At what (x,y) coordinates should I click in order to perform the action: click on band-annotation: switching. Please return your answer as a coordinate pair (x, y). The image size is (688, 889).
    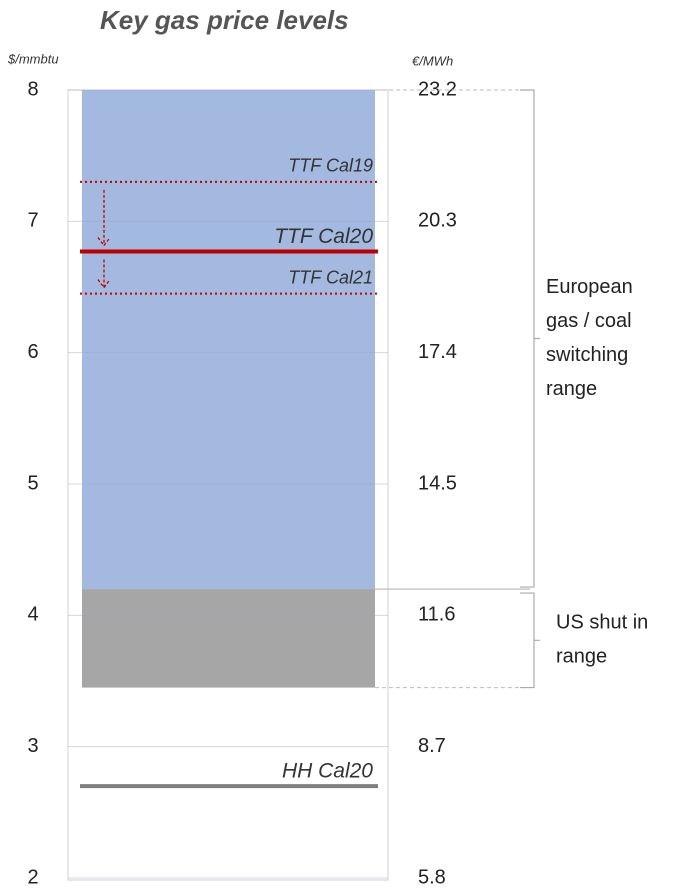
    Looking at the image, I should click on (587, 355).